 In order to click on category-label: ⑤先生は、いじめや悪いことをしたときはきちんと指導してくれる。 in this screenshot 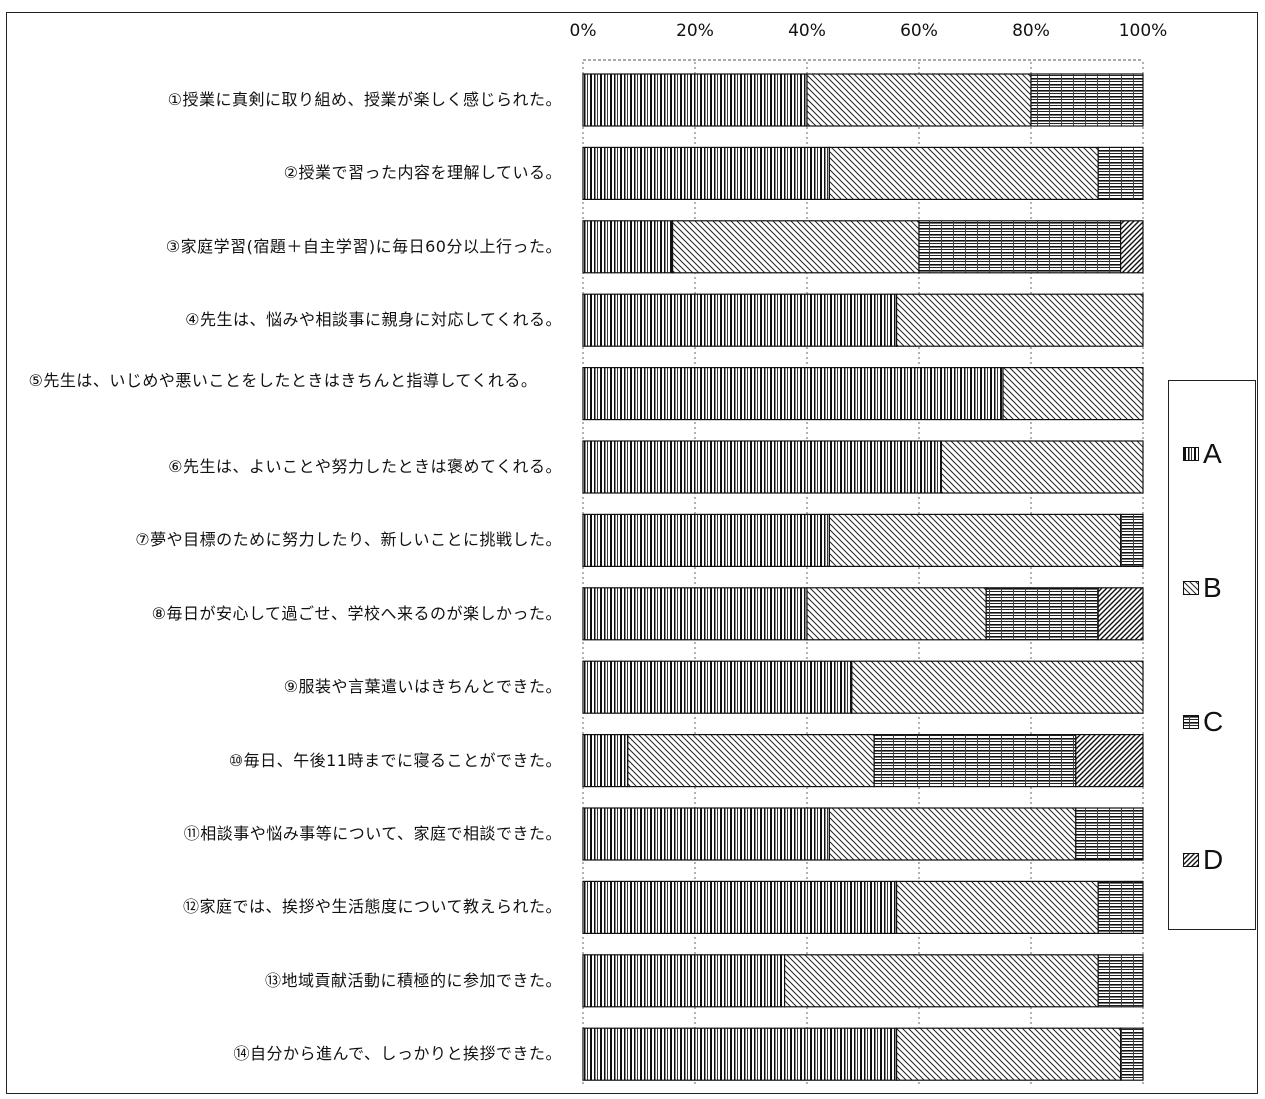, I will do `click(283, 380)`.